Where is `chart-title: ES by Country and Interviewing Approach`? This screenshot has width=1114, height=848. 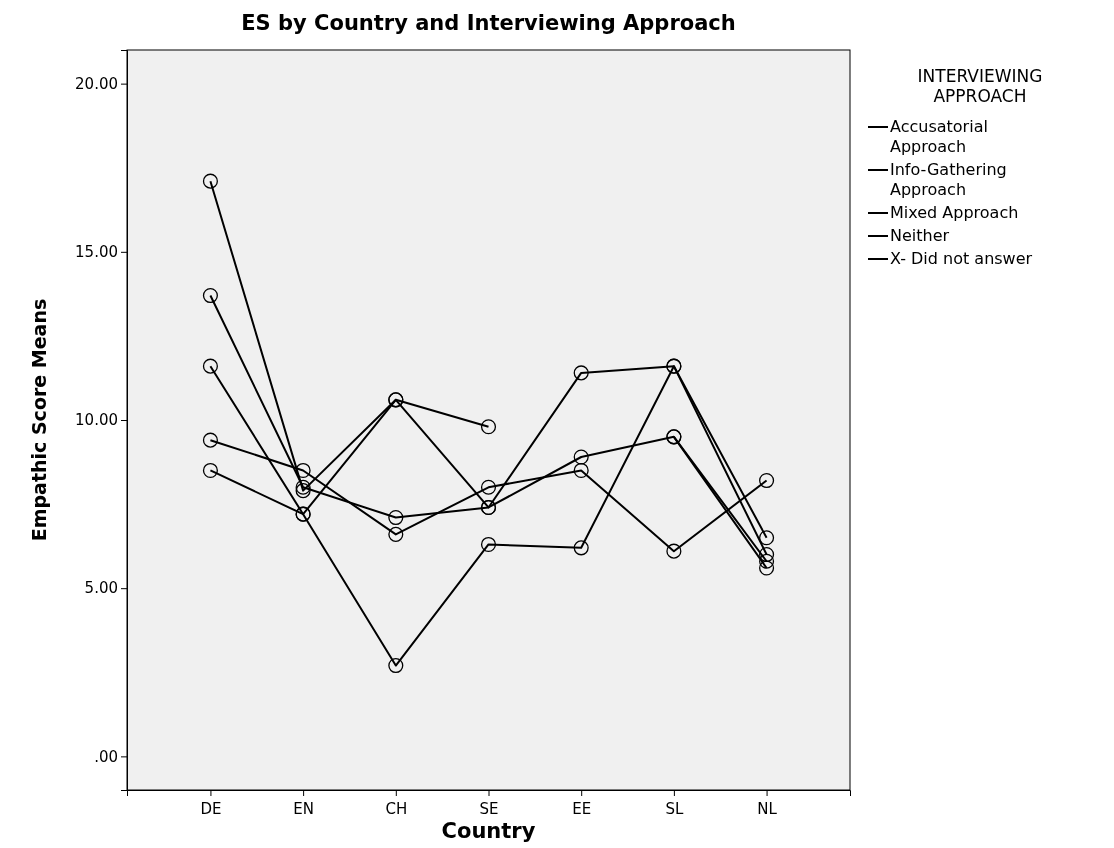
chart-title: ES by Country and Interviewing Approach is located at coordinates (488, 23).